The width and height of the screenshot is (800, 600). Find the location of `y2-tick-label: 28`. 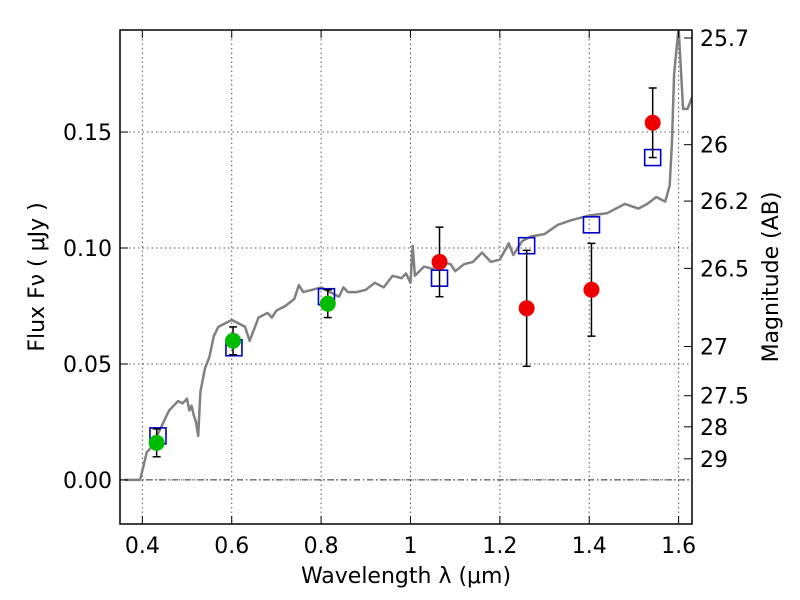

y2-tick-label: 28 is located at coordinates (714, 428).